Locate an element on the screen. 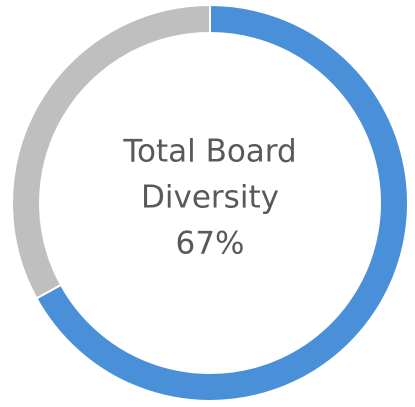 The height and width of the screenshot is (407, 415). center-label: Diversity is located at coordinates (210, 198).